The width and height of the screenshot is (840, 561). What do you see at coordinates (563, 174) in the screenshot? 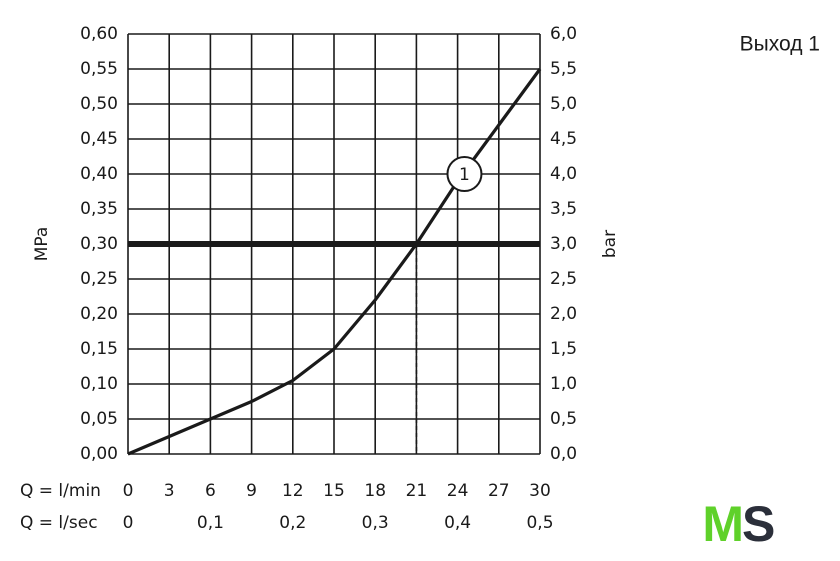
I see `y2-tick-label: 4,0` at bounding box center [563, 174].